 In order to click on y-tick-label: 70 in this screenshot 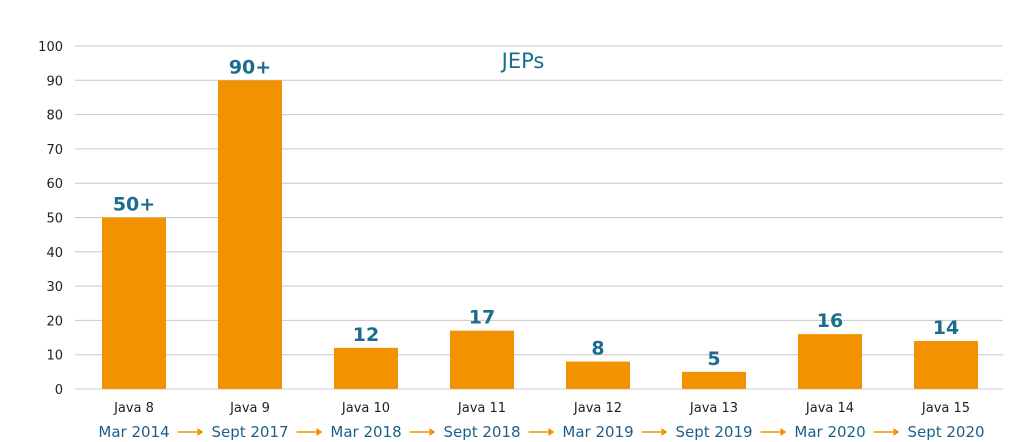, I will do `click(54, 150)`.